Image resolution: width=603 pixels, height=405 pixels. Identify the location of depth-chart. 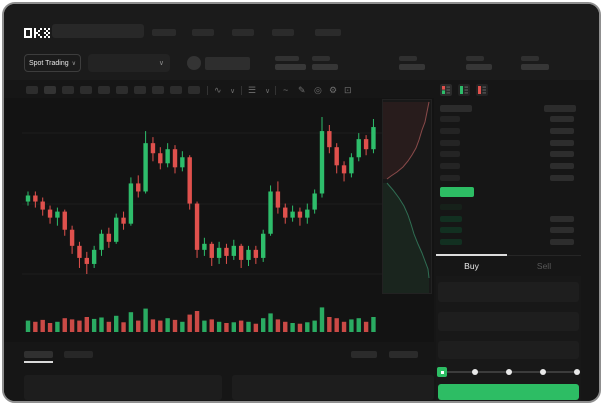
(406, 197).